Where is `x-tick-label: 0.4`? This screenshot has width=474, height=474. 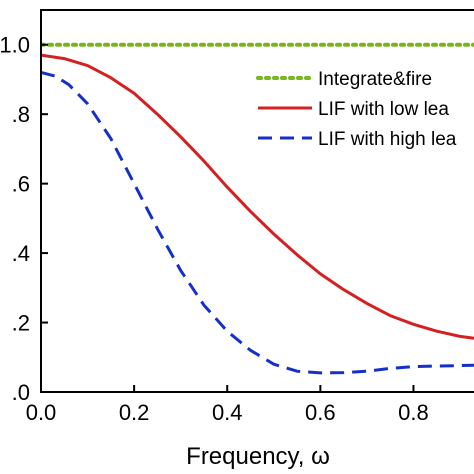
x-tick-label: 0.4 is located at coordinates (227, 412).